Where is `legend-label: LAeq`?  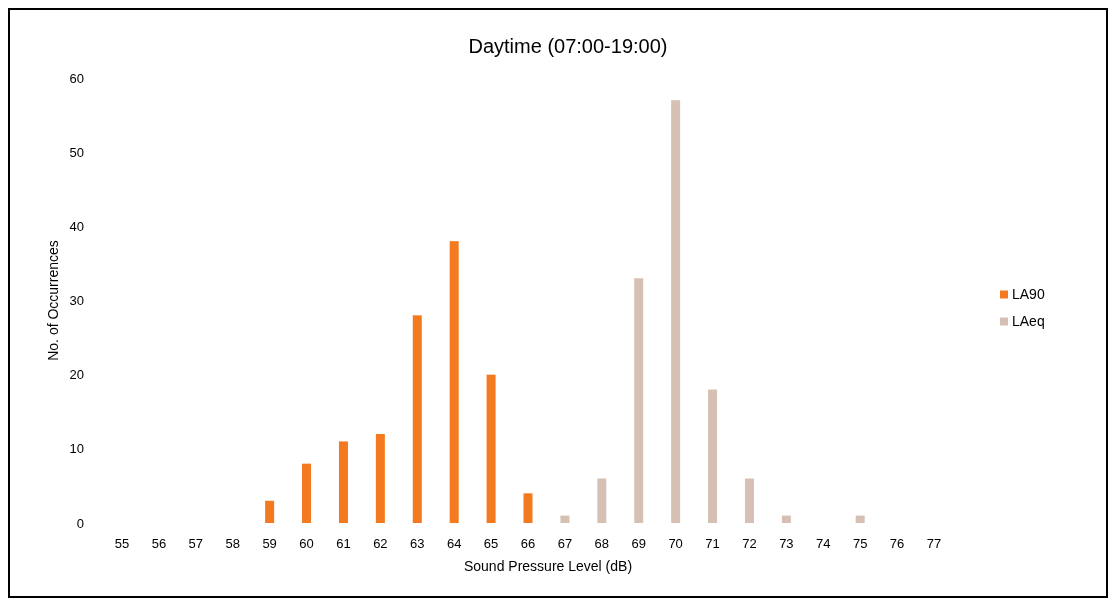
legend-label: LAeq is located at coordinates (1028, 321).